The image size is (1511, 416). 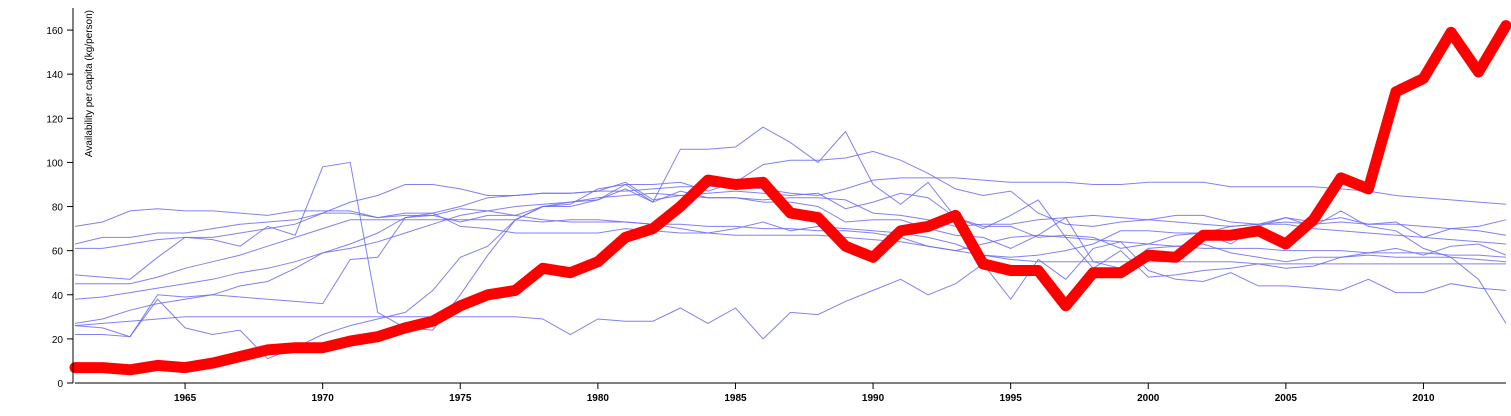 I want to click on x-axis-ticks: 1965 1970 1975 1980 1985 1990 1995 2000 2005 2010, so click(x=804, y=393).